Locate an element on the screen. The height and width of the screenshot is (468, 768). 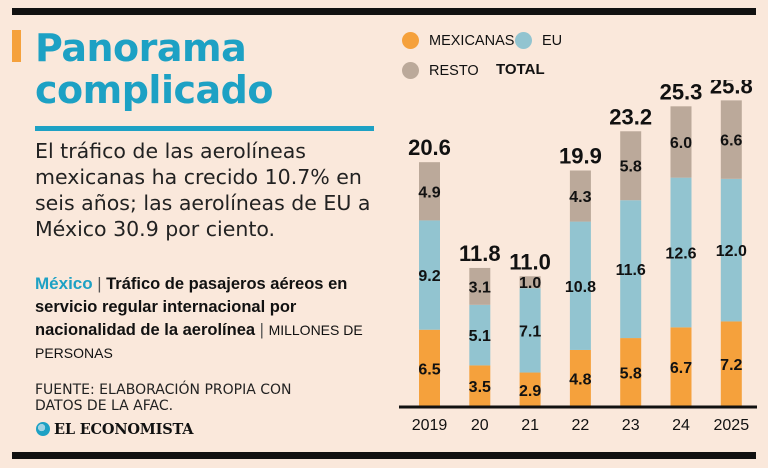
total-label-2019: 20.6 is located at coordinates (429, 147).